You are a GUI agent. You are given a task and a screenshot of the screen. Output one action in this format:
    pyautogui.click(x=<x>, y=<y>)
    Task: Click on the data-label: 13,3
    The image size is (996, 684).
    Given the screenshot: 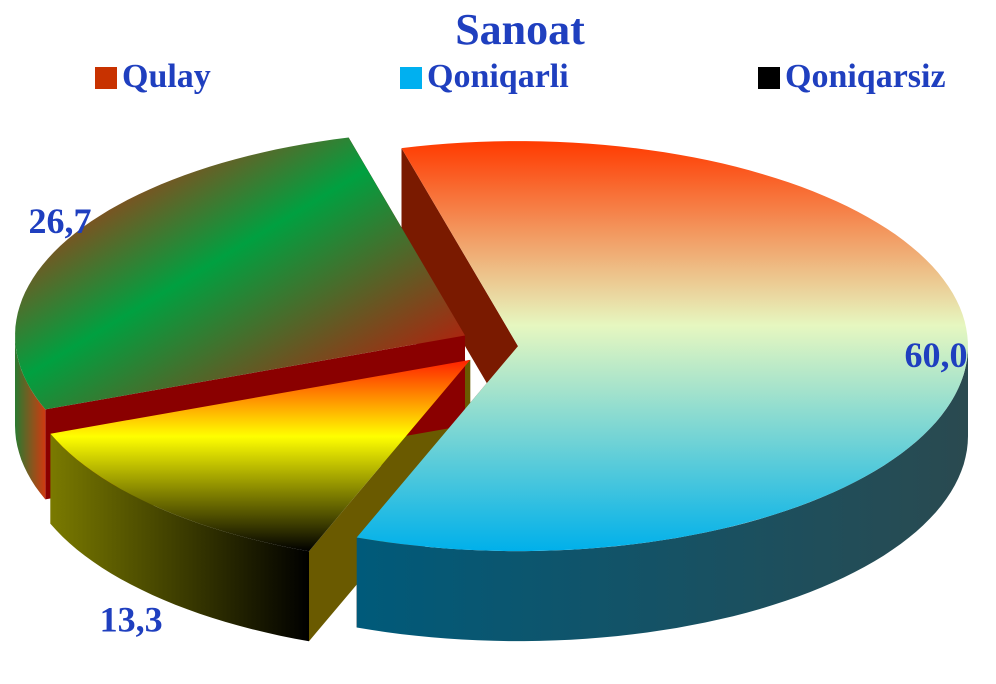 What is the action you would take?
    pyautogui.click(x=131, y=620)
    